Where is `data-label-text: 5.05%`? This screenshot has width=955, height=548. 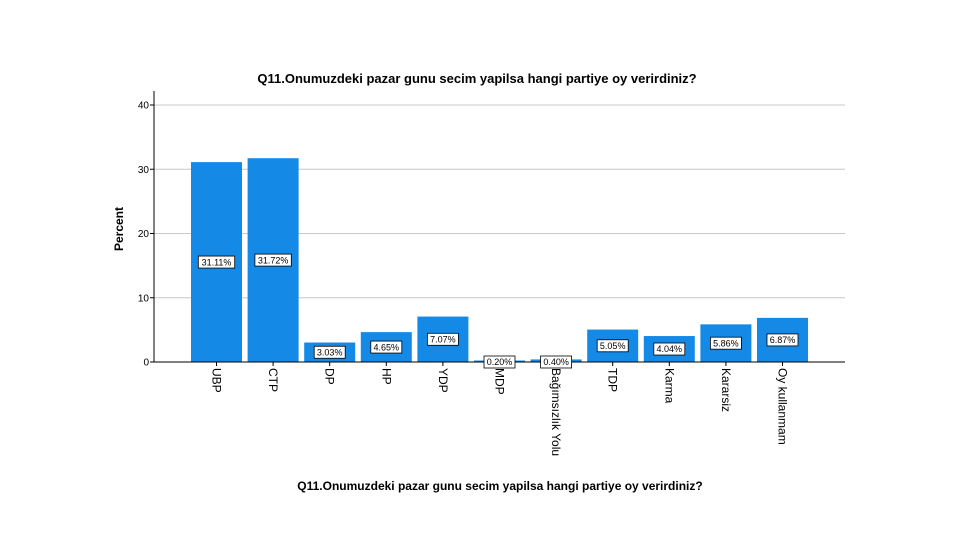 data-label-text: 5.05% is located at coordinates (613, 346).